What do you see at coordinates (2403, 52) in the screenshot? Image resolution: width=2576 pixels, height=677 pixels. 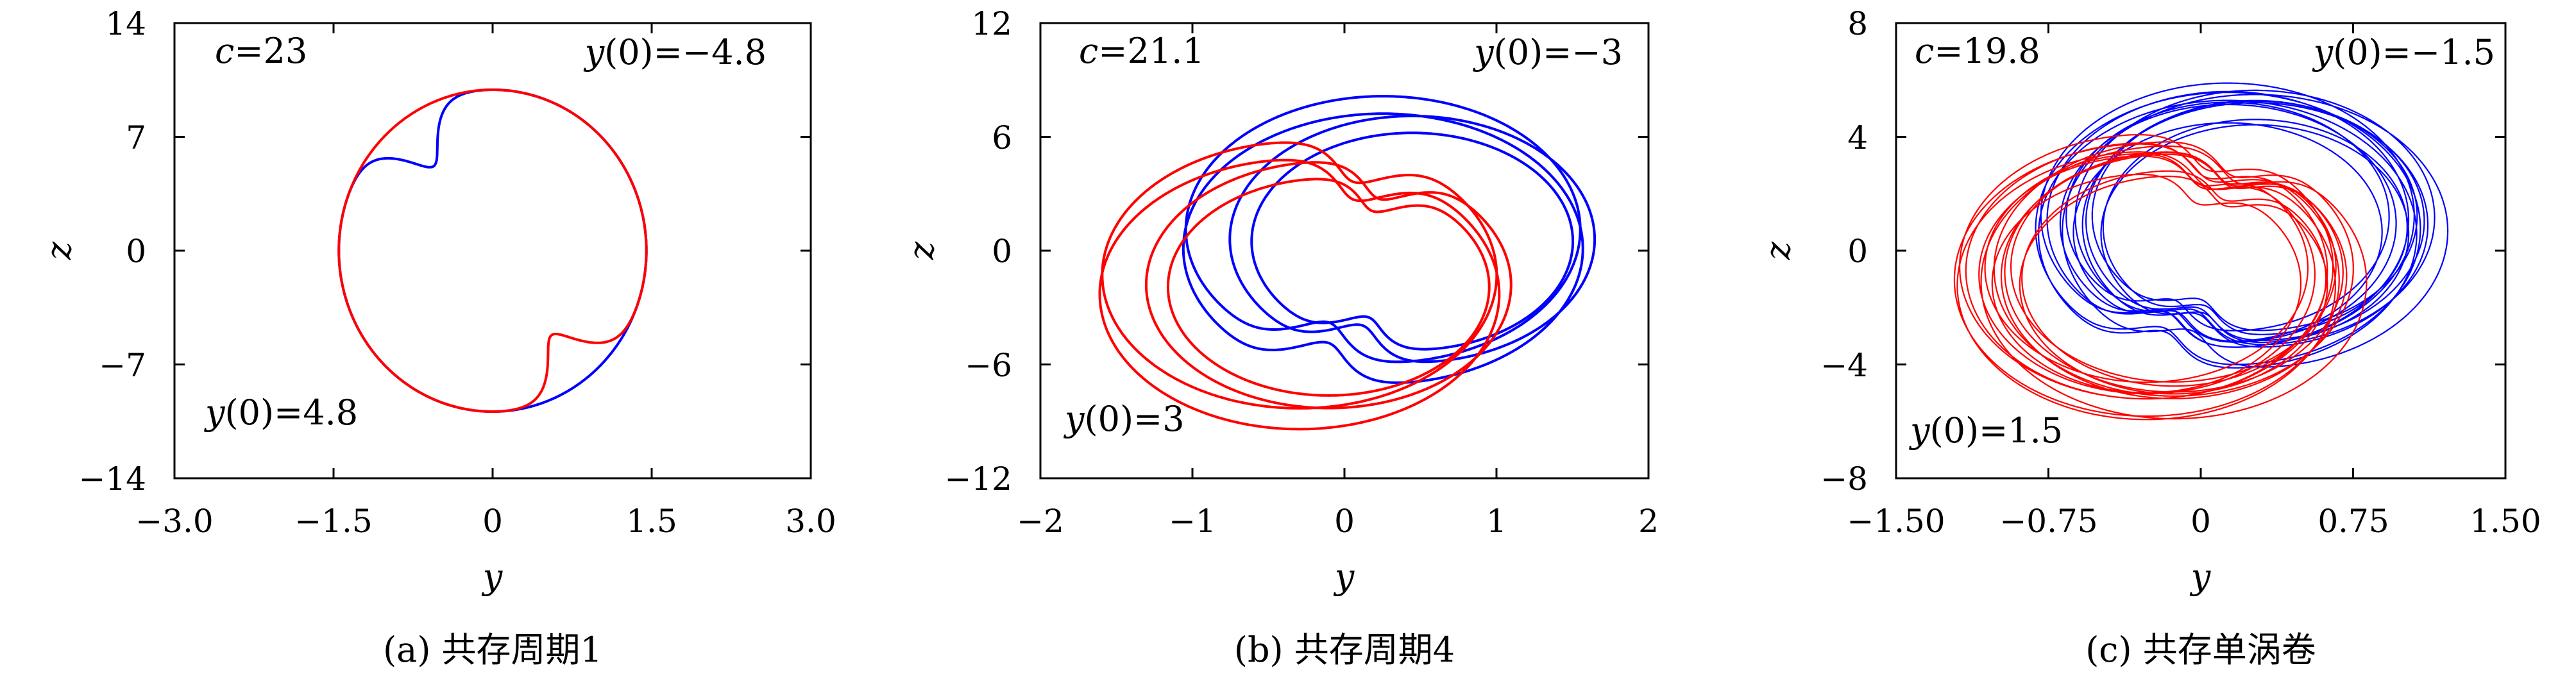 I see `panel-c-blue-initial-condition: y(0)=−1.5` at bounding box center [2403, 52].